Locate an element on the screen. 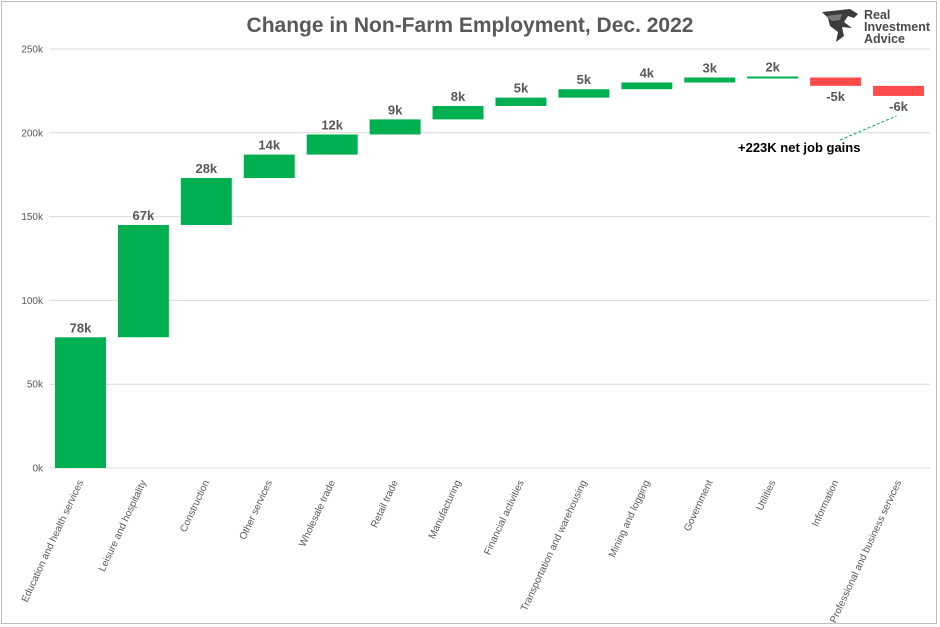  data-label-leisure-and-hospitality: 67k is located at coordinates (144, 215).